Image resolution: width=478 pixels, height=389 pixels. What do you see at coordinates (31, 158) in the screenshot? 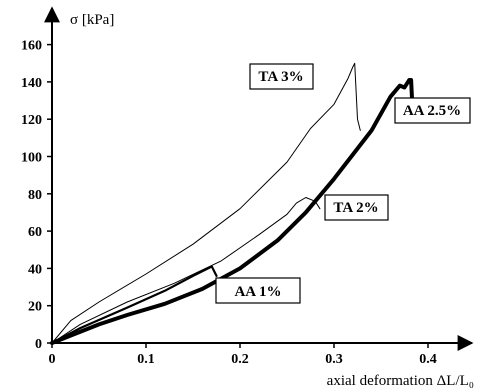
I see `y-tick-label: 100` at bounding box center [31, 158].